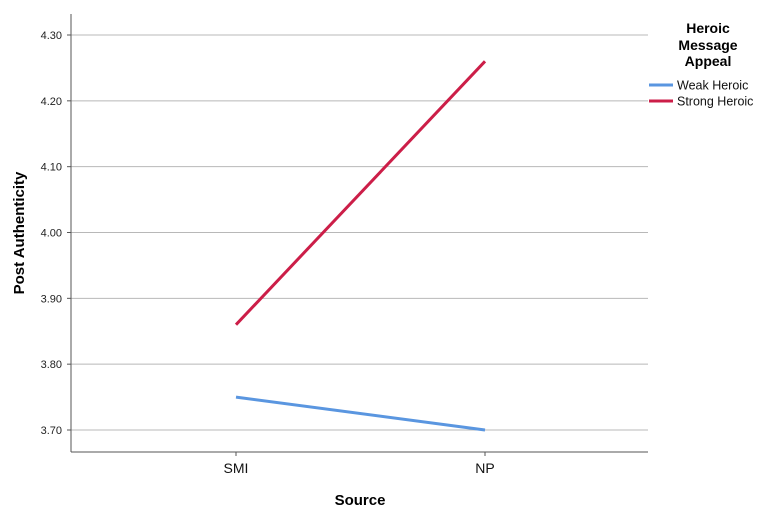  I want to click on y-tick-label: 4.10, so click(51, 168).